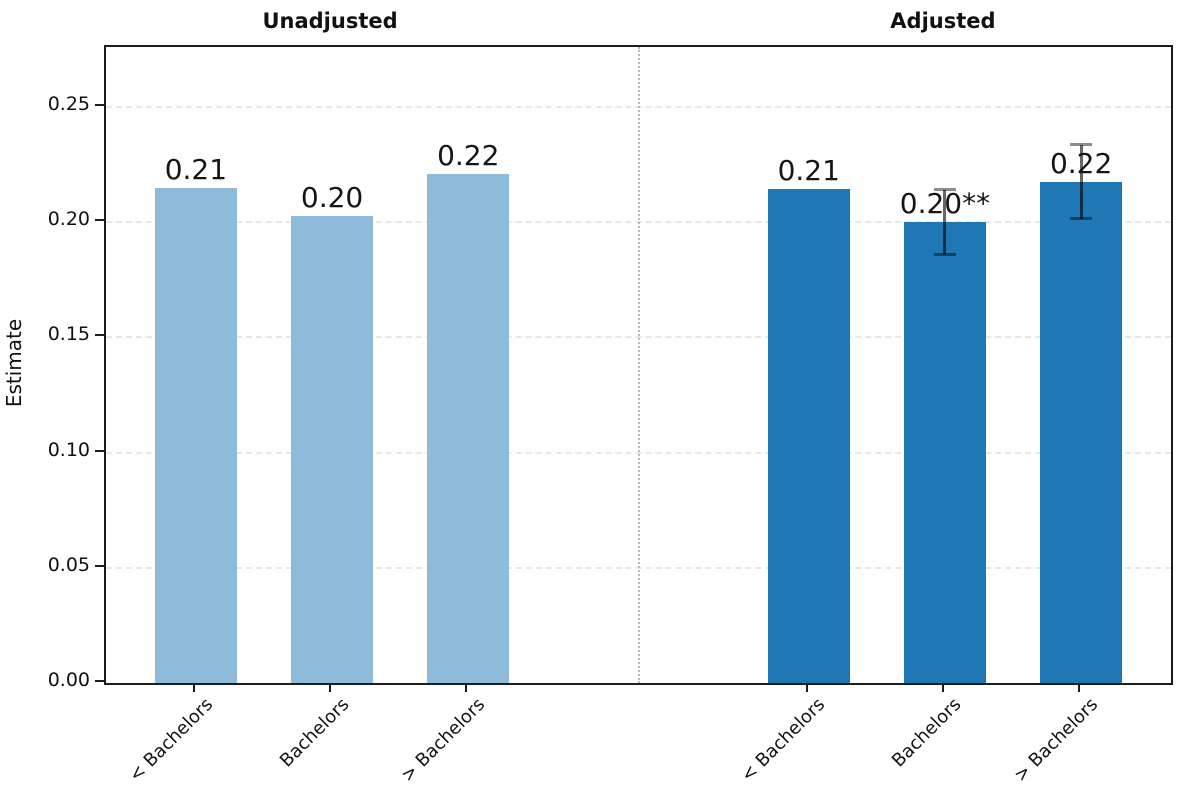  I want to click on value-label: 0.20**, so click(945, 203).